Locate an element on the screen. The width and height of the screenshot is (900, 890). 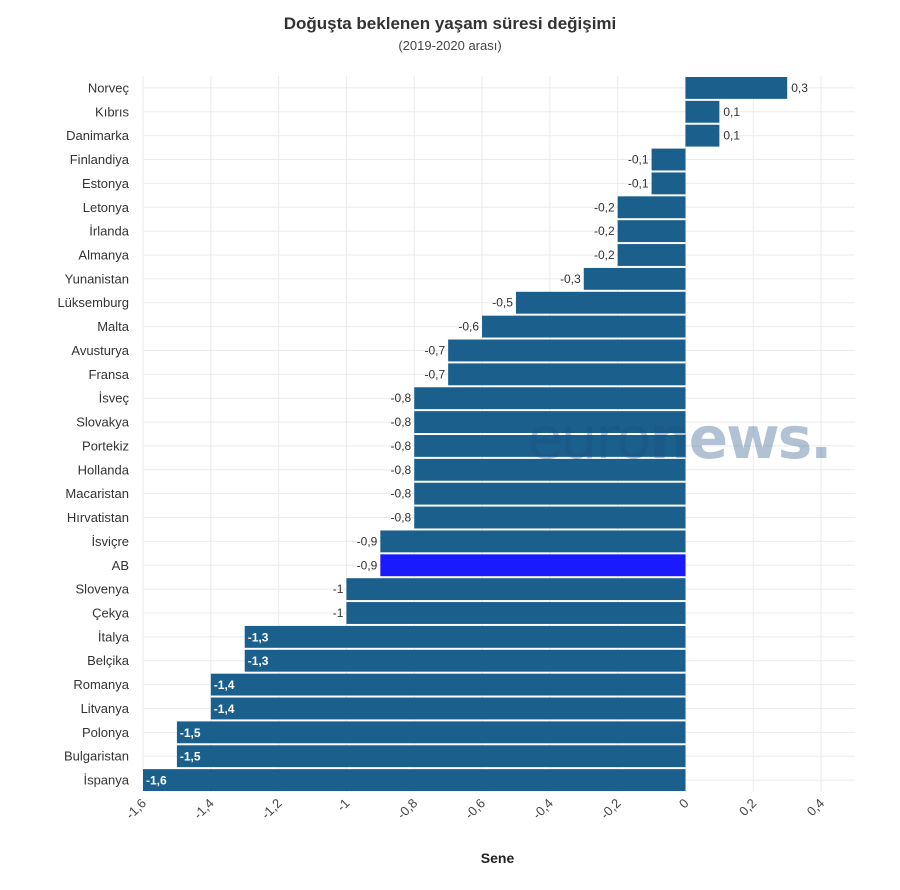
data-label: 0,3 is located at coordinates (799, 88).